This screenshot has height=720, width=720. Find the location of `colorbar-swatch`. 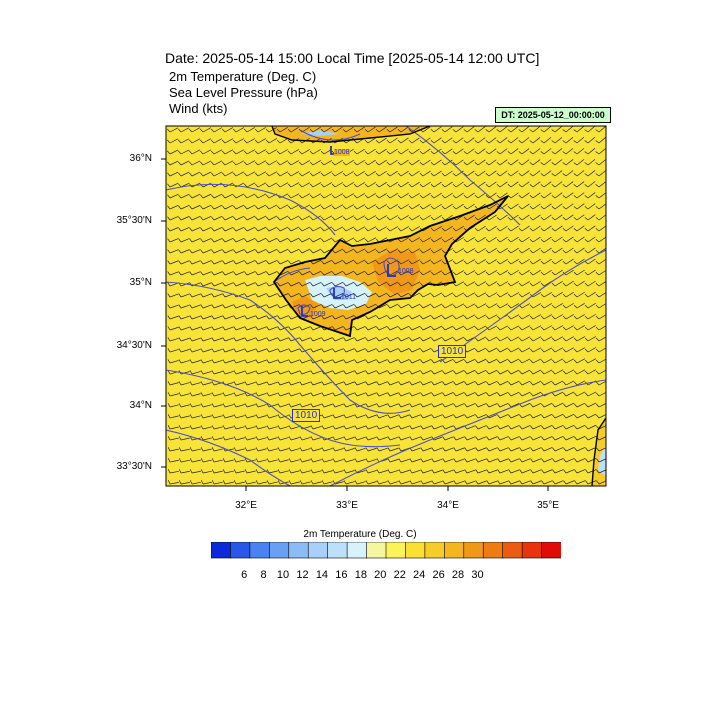

colorbar-swatch is located at coordinates (473, 550).